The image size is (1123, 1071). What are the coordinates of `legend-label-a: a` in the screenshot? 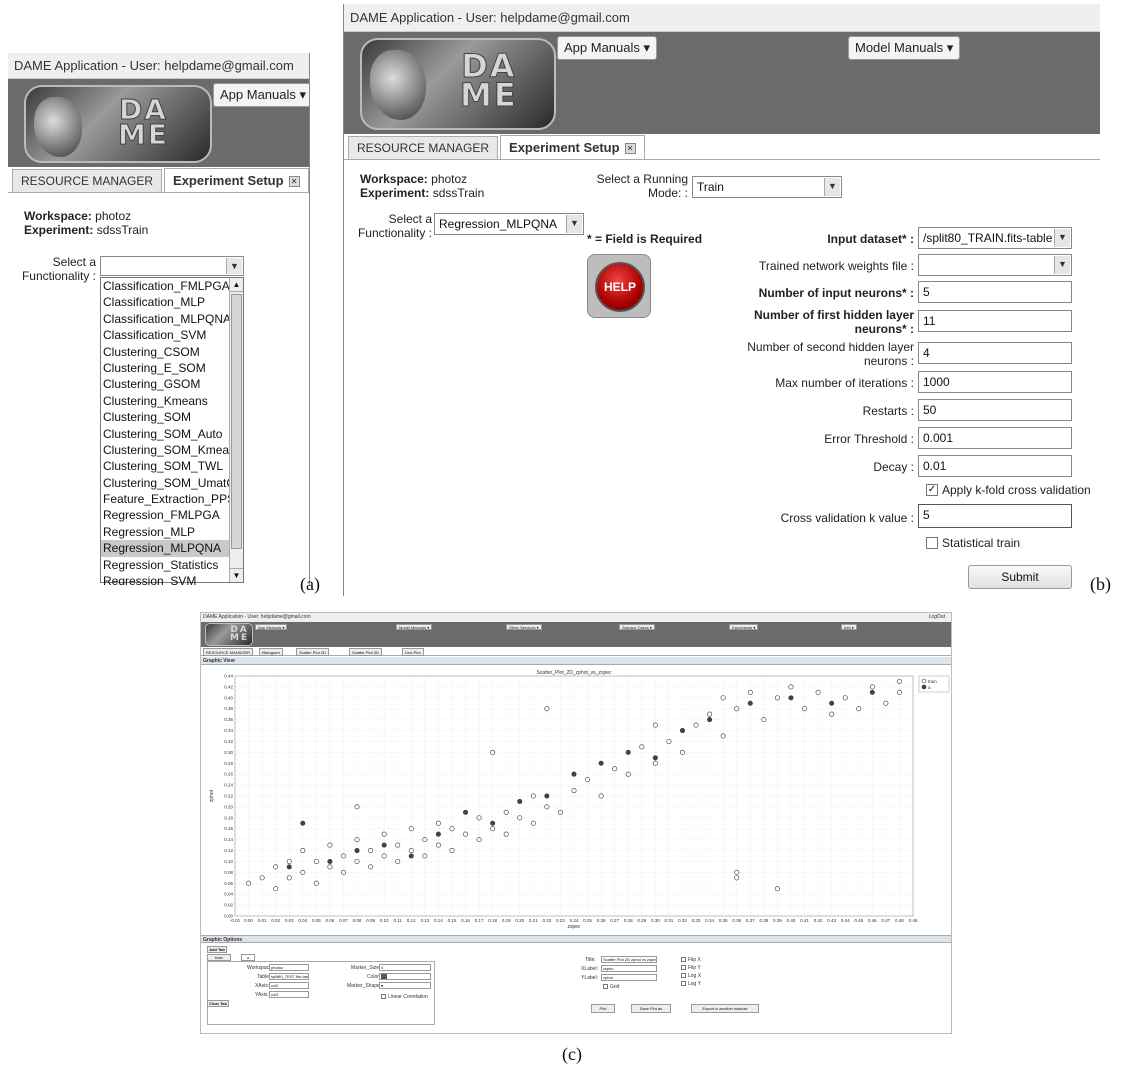 It's located at (929, 687).